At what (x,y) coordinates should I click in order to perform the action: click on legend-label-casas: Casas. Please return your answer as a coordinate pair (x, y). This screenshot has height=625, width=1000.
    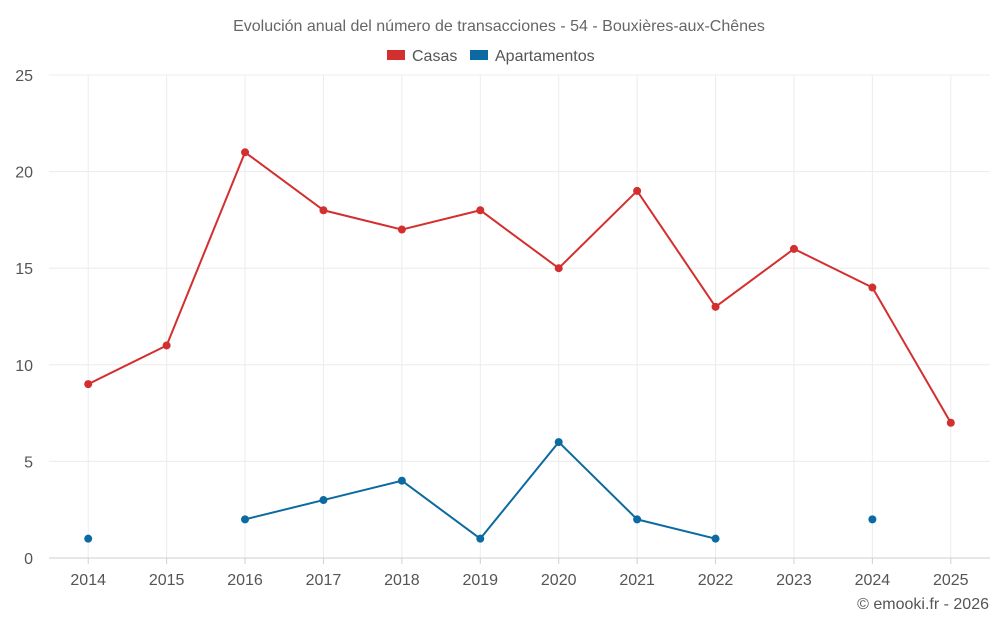
    Looking at the image, I should click on (434, 56).